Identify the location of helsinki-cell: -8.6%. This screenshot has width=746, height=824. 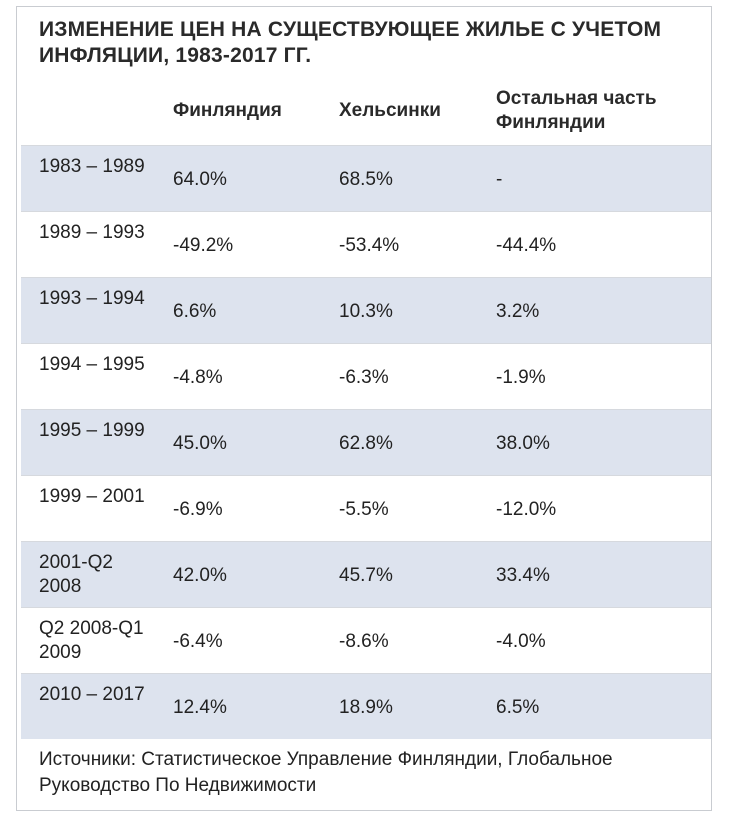
(364, 641).